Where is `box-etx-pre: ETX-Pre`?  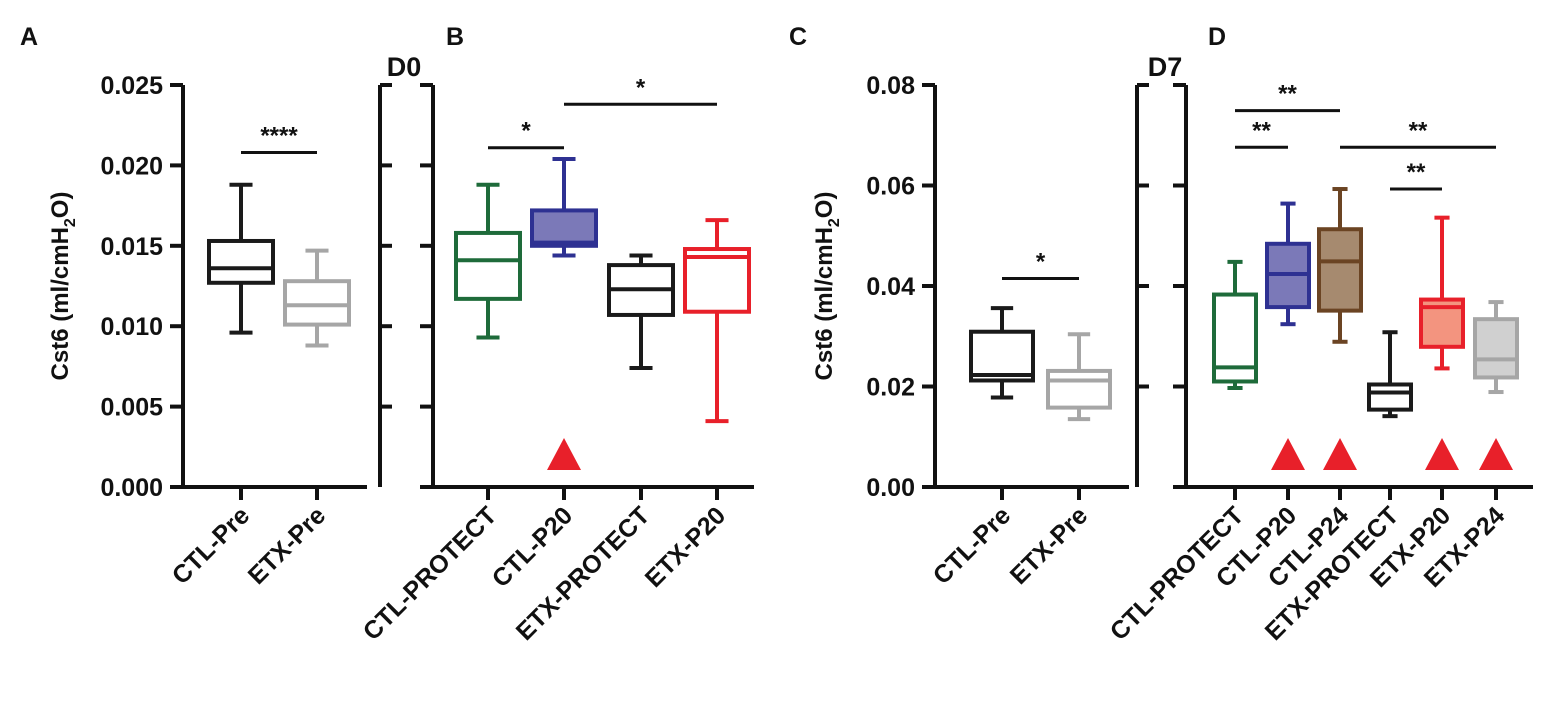
box-etx-pre: ETX-Pre is located at coordinates (297, 419).